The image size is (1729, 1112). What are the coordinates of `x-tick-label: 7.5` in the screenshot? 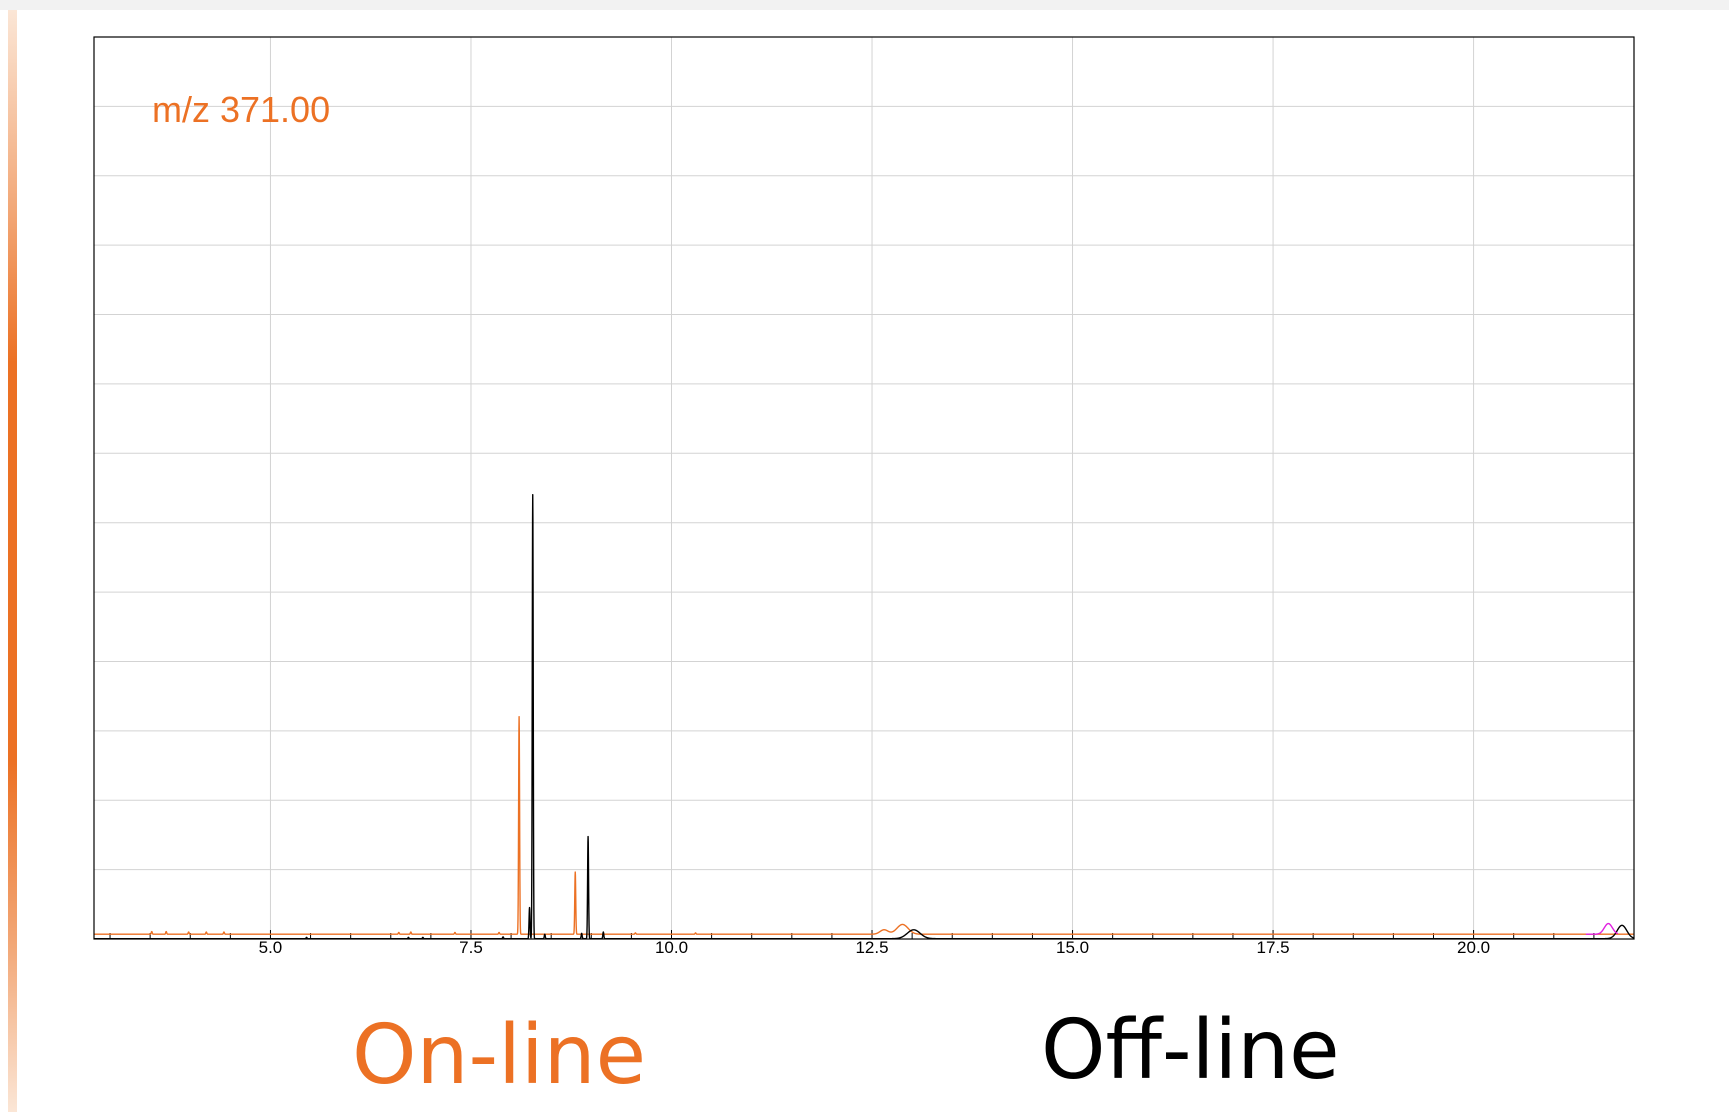 It's located at (471, 947).